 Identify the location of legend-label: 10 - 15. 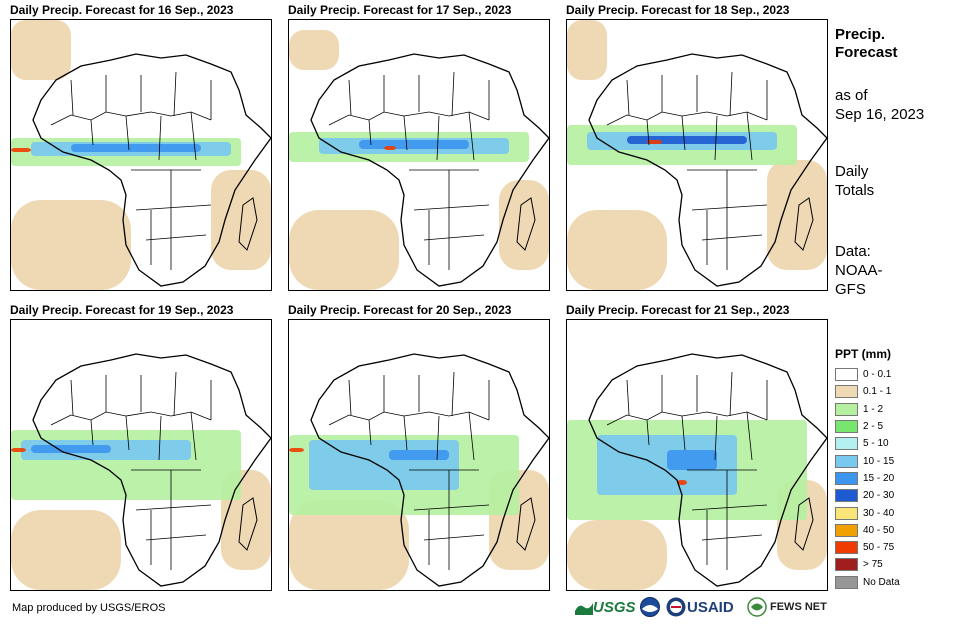
(879, 461).